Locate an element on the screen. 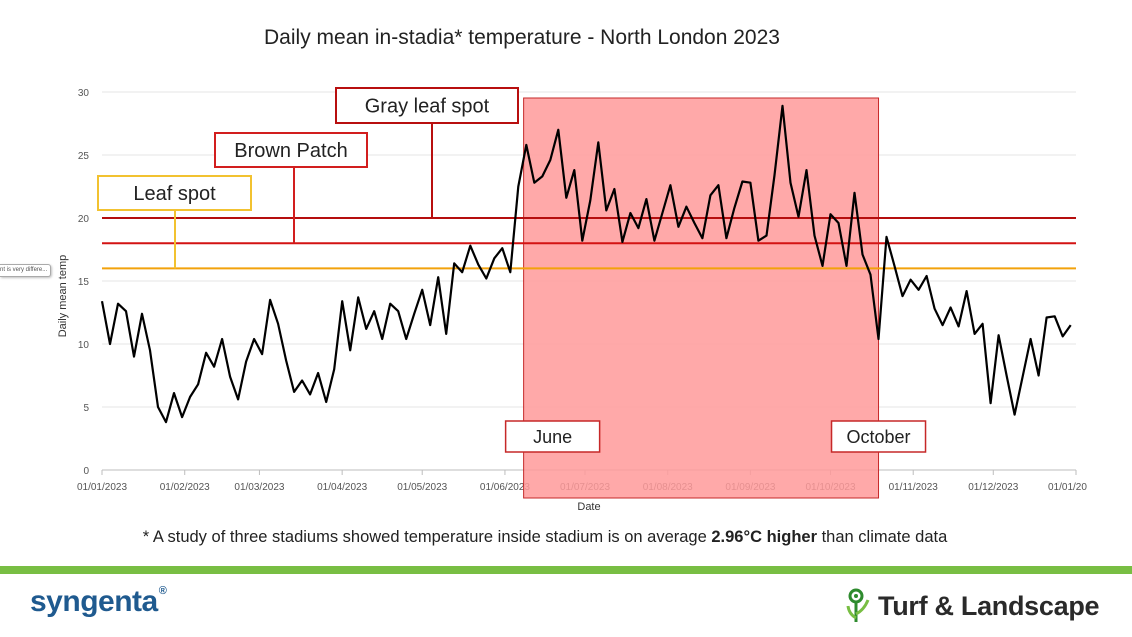 The height and width of the screenshot is (637, 1132). y-tick-label: 5 is located at coordinates (86, 408).